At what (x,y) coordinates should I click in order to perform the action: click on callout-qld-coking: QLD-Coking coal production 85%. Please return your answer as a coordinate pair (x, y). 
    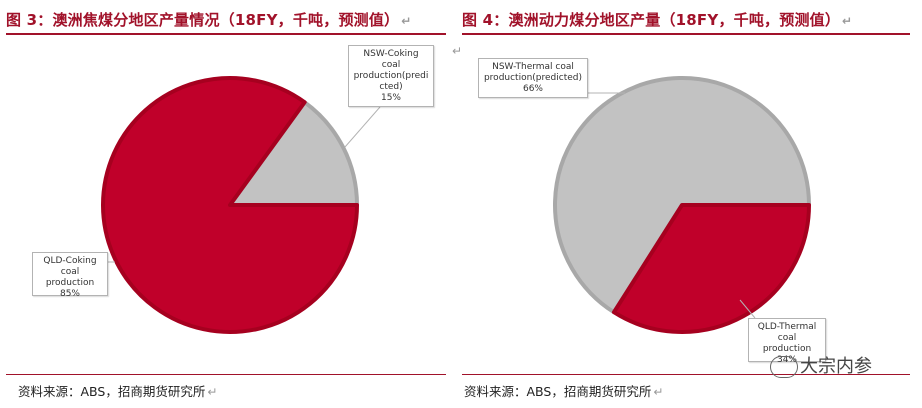
    Looking at the image, I should click on (70, 275).